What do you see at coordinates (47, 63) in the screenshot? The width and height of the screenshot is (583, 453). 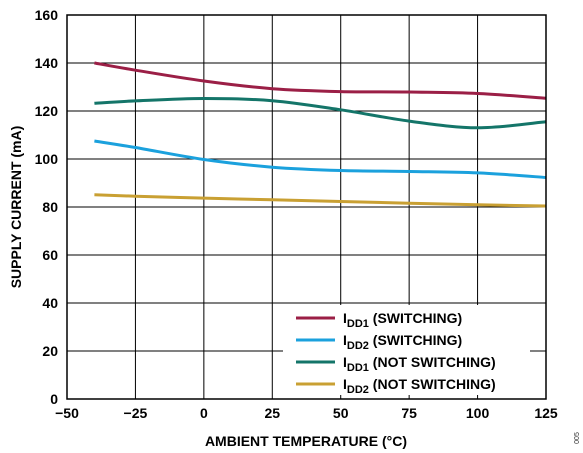 I see `y-tick-label: 140` at bounding box center [47, 63].